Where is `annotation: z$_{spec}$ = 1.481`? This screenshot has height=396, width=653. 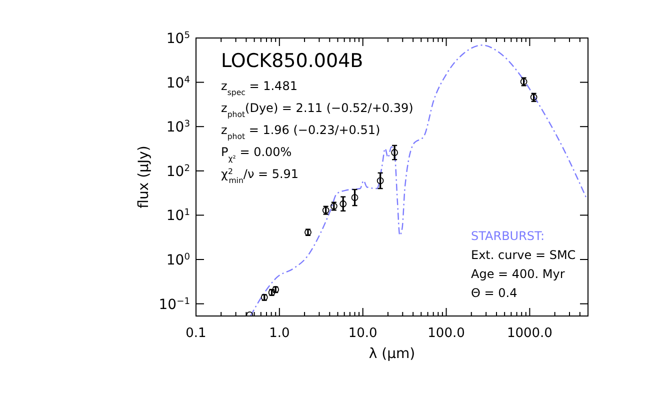 annotation: z$_{spec}$ = 1.481 is located at coordinates (259, 87).